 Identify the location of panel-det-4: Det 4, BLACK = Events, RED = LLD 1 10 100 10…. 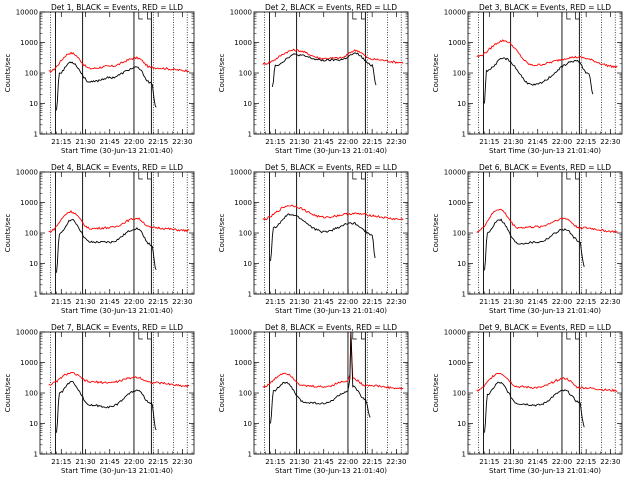
(99, 239).